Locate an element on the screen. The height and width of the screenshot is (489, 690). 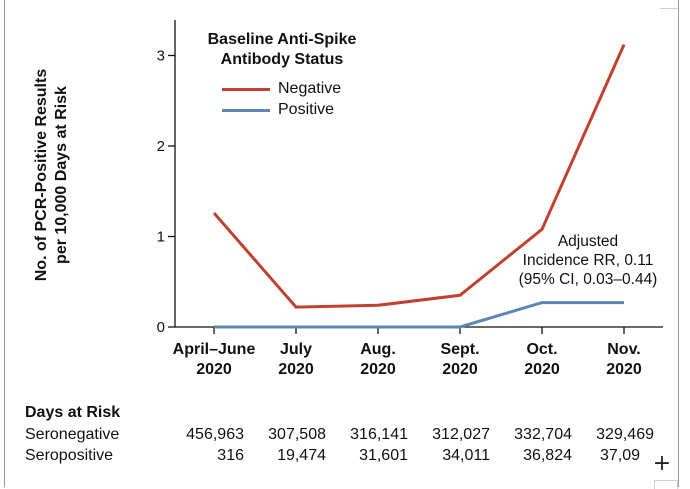
legend-swatch-positive is located at coordinates (246, 110).